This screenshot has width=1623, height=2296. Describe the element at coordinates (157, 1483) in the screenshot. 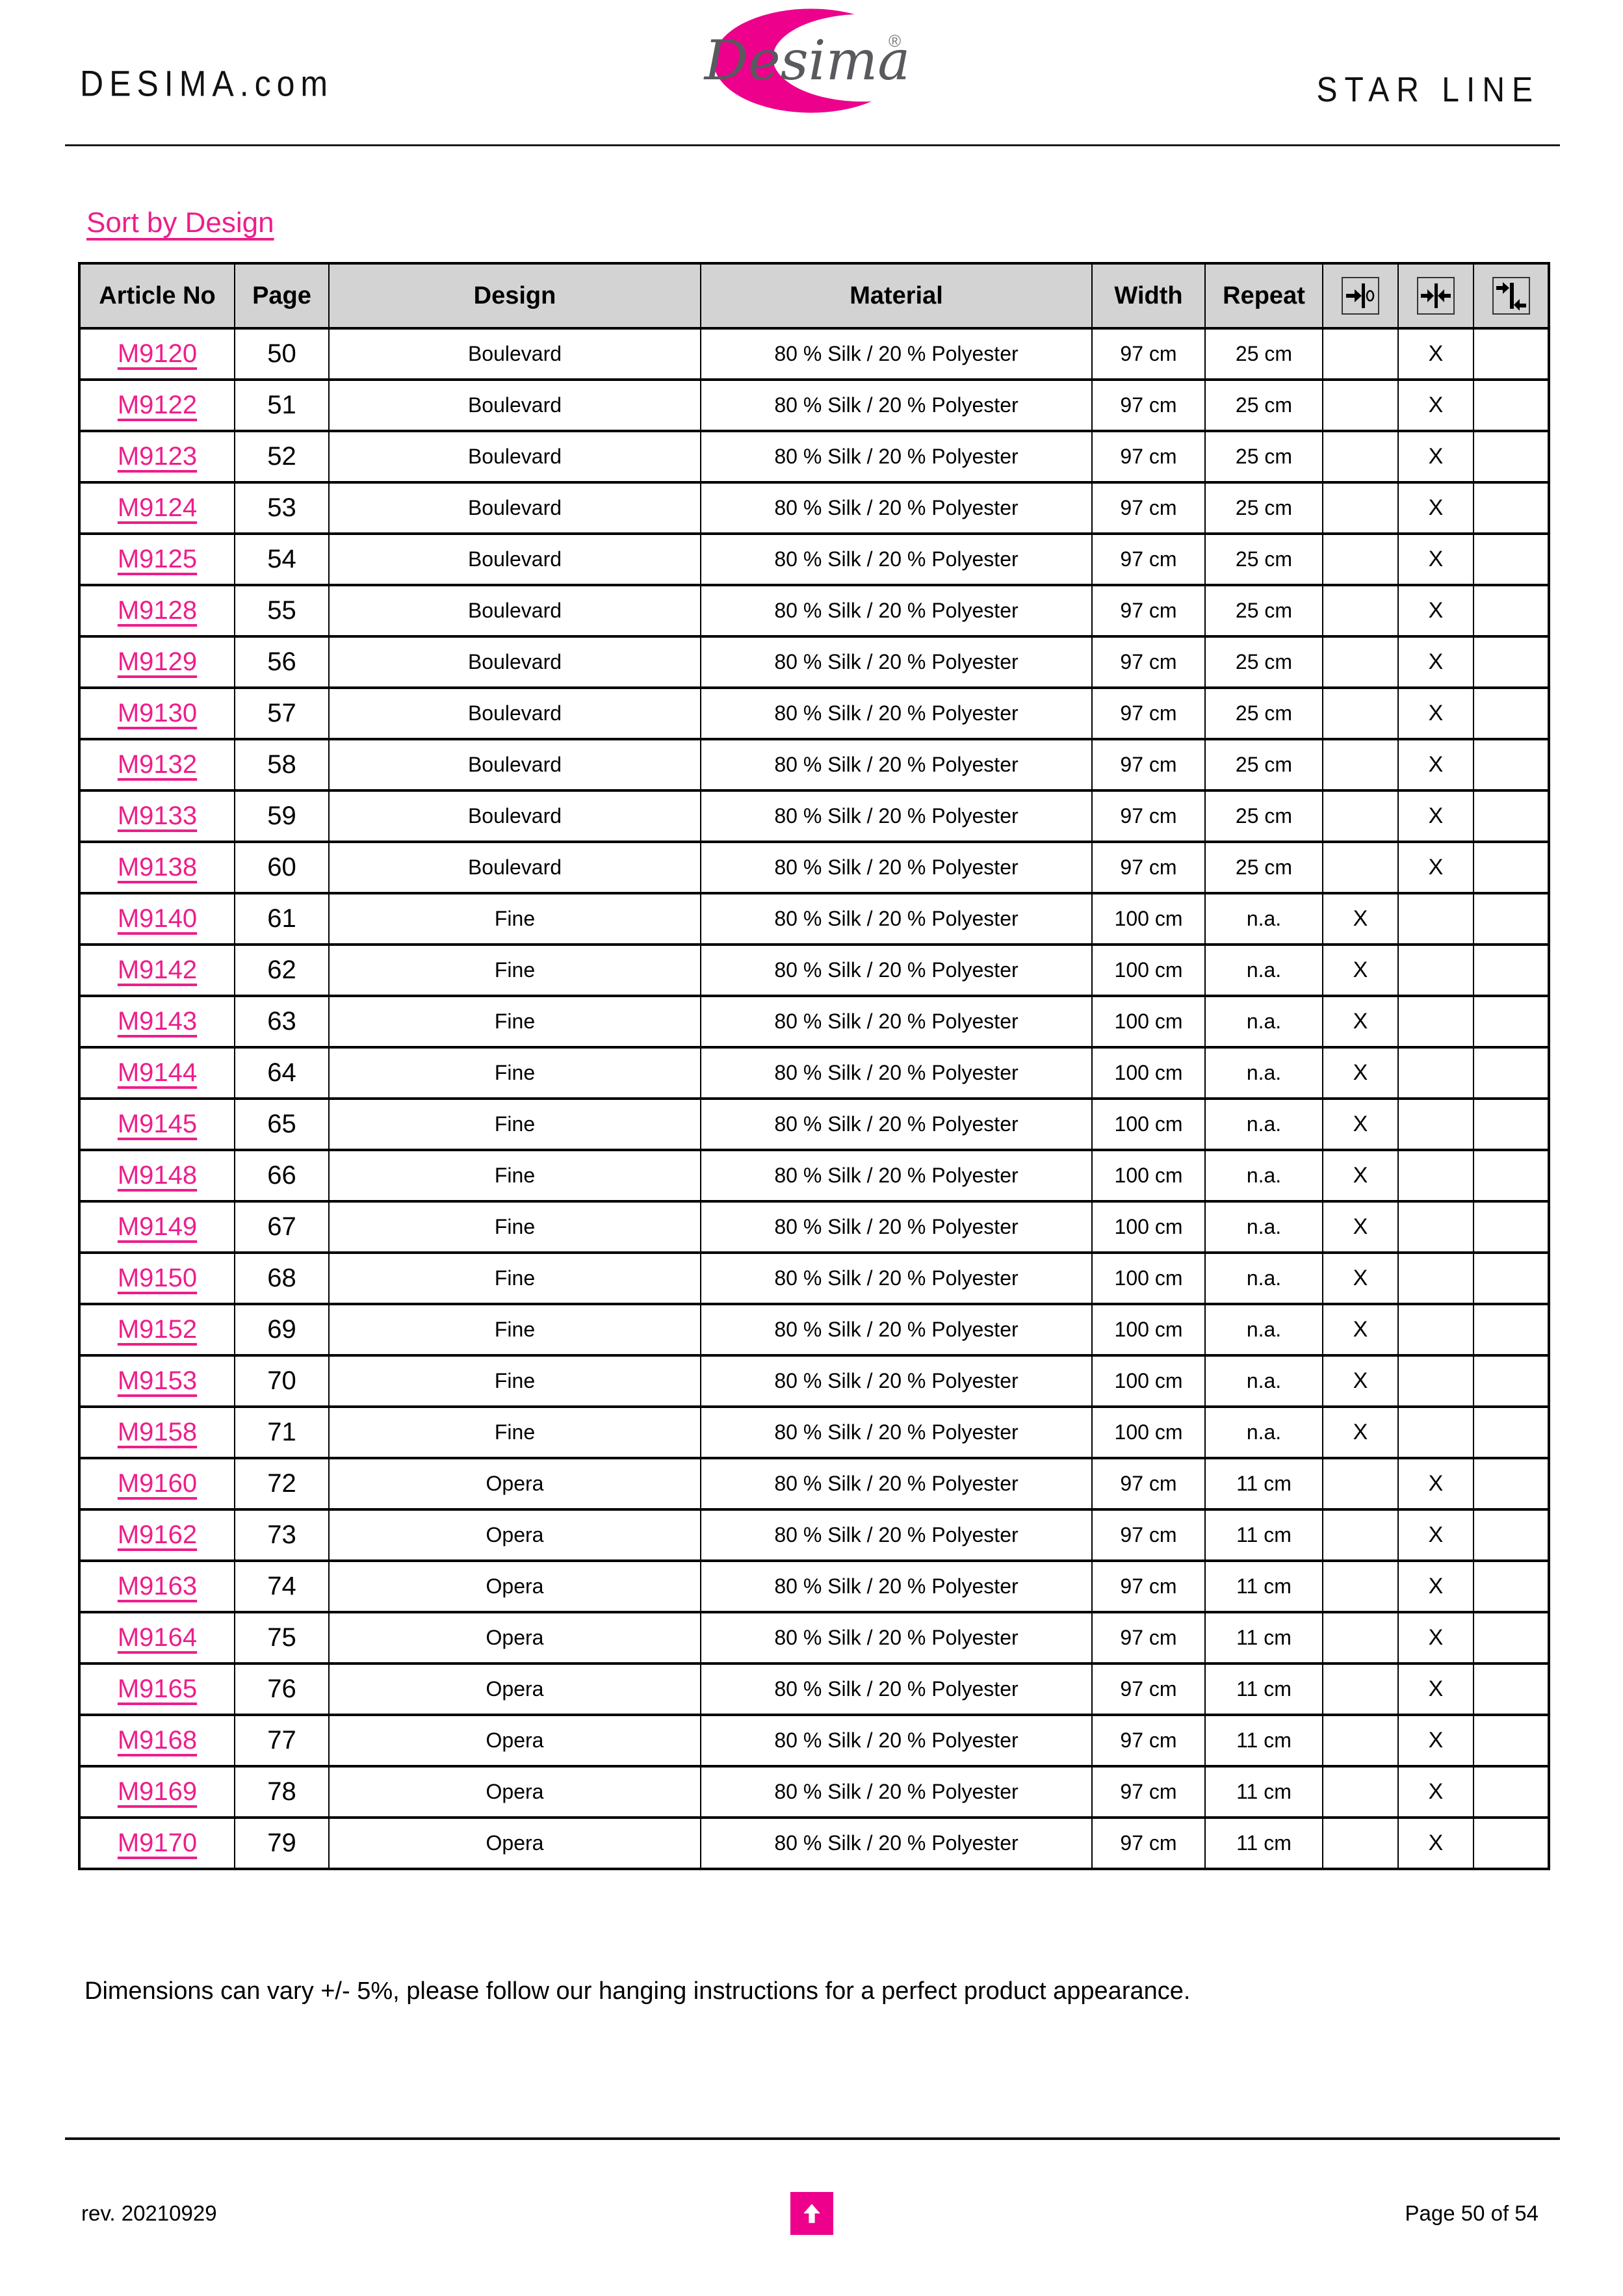

I see `article-link: M9160` at that location.